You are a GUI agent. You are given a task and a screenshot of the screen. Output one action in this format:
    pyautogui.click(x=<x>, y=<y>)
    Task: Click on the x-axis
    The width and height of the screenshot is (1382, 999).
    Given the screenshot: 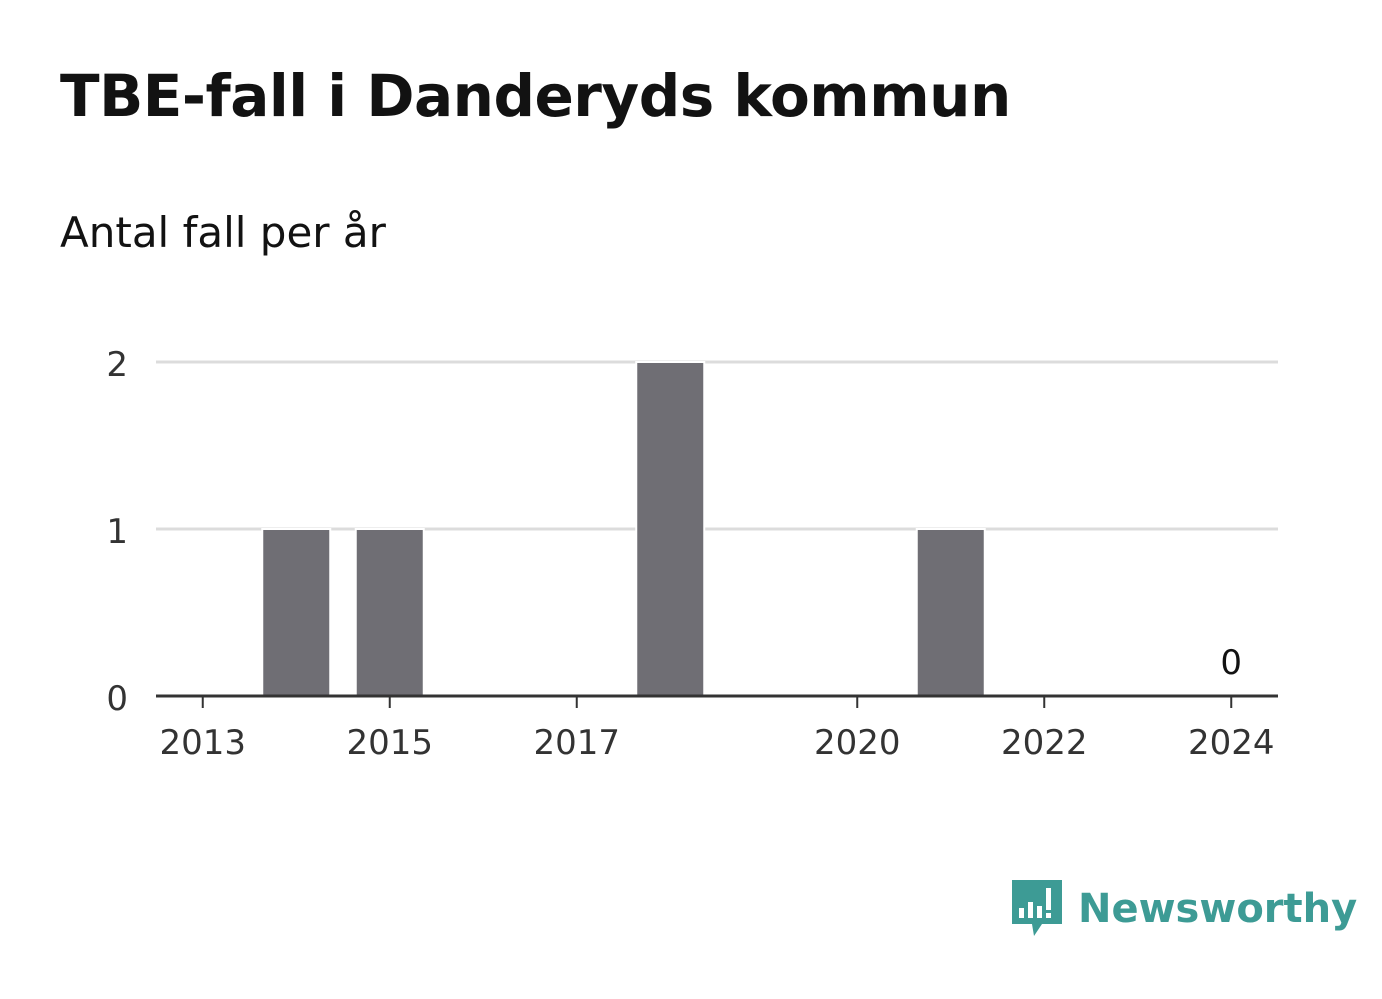 What is the action you would take?
    pyautogui.click(x=717, y=701)
    